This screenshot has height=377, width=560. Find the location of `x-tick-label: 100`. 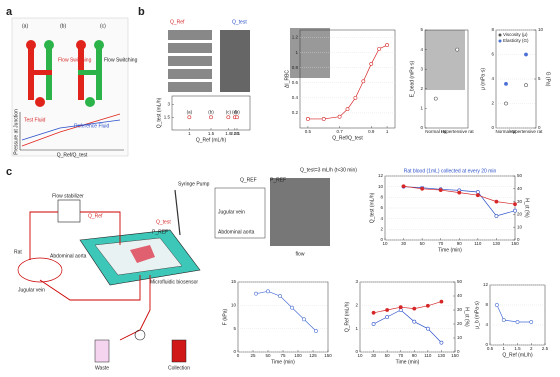

x-tick-label: 100 is located at coordinates (298, 355).